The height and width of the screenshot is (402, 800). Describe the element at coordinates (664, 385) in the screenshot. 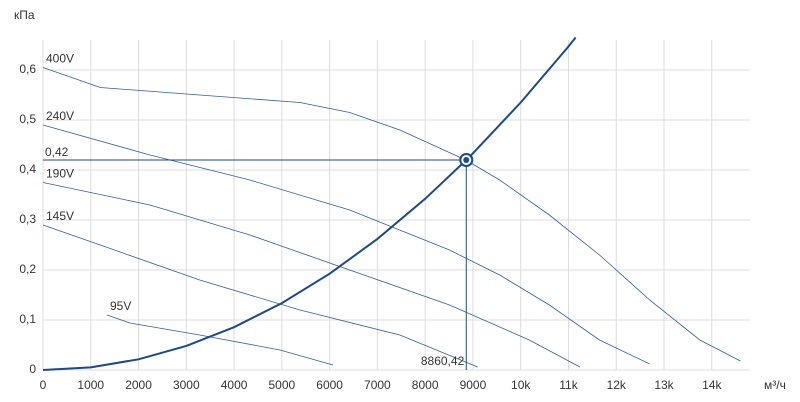

I see `x-tick-label: 13k` at that location.